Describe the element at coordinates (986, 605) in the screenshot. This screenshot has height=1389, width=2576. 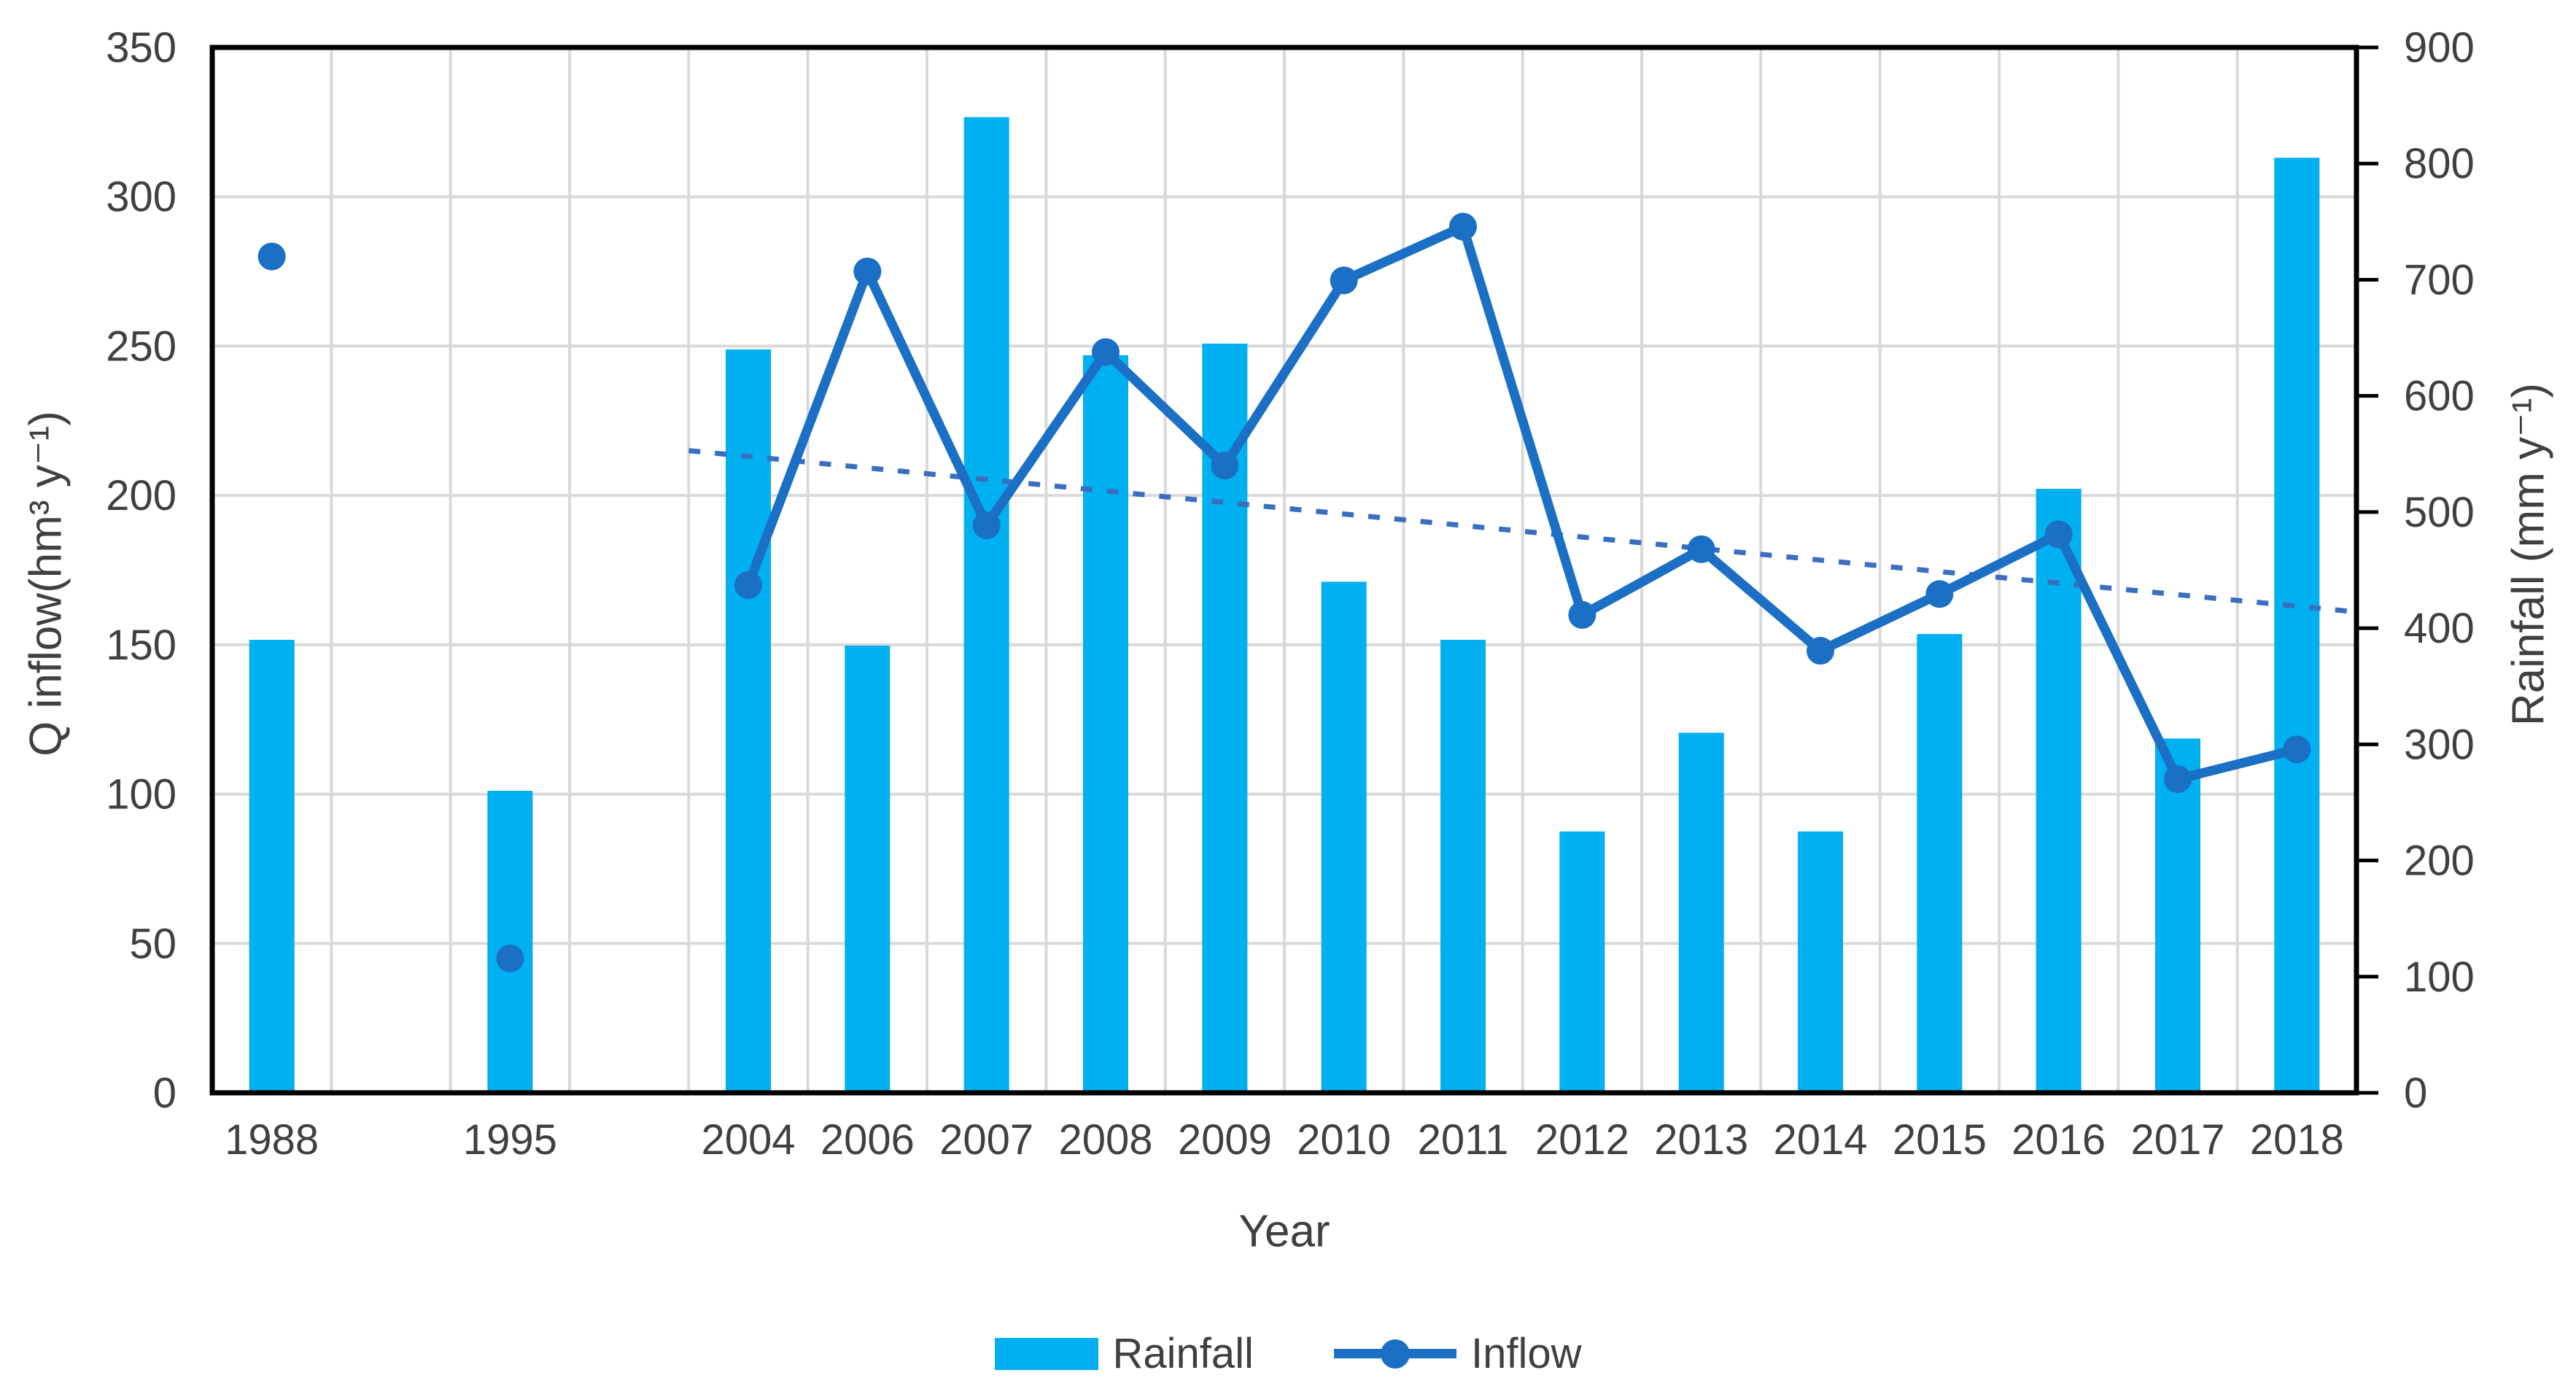
I see `rainfall-bar-2007` at that location.